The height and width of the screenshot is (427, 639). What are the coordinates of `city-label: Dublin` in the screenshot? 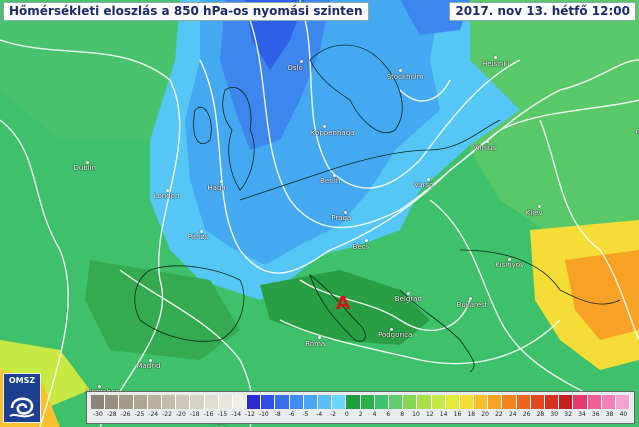 It's located at (85, 168).